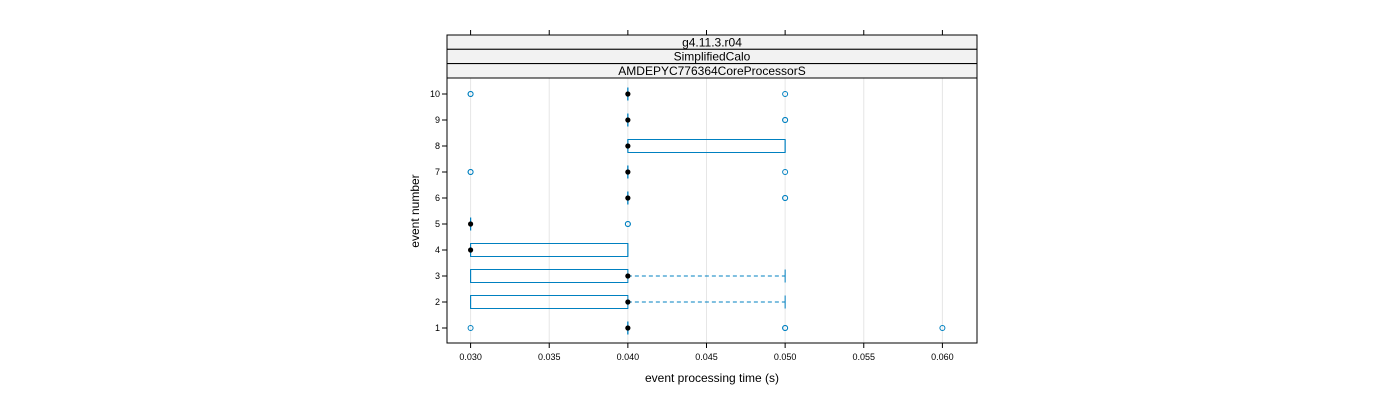 The width and height of the screenshot is (1400, 400). Describe the element at coordinates (437, 250) in the screenshot. I see `y-tick-label-4: 4` at that location.